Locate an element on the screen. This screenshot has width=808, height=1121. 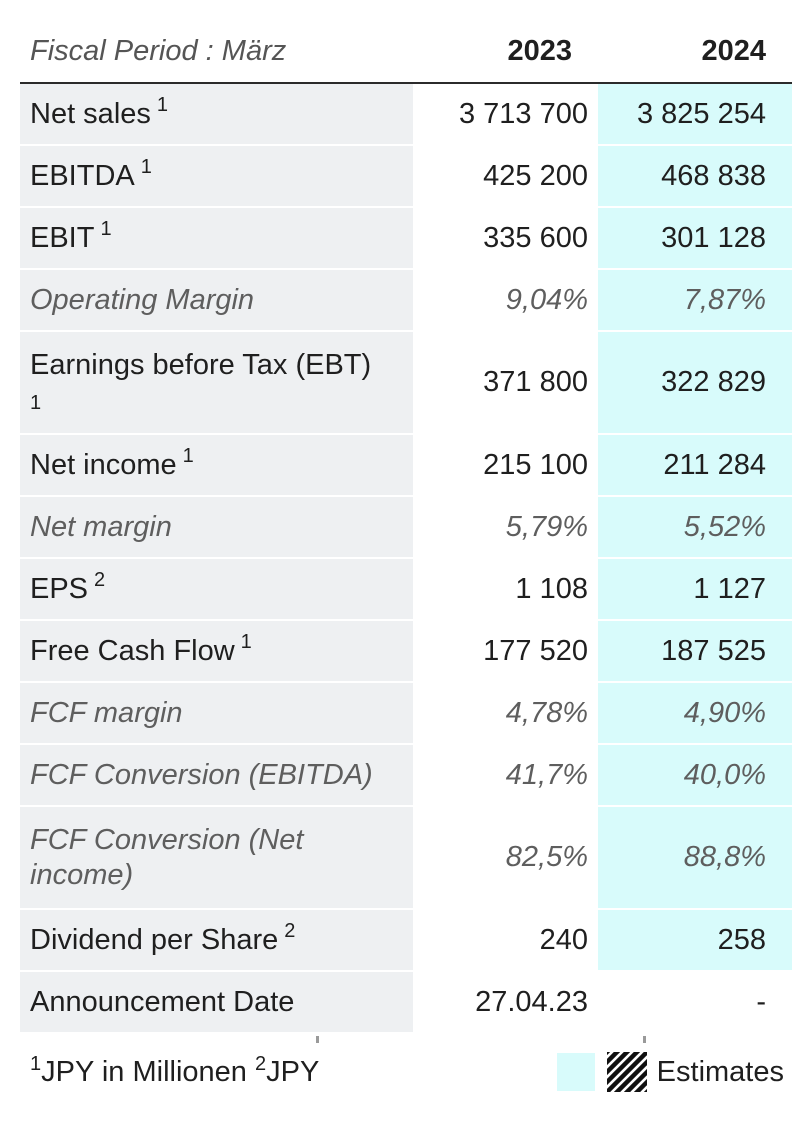
year-2024-header: 2024 is located at coordinates (695, 52).